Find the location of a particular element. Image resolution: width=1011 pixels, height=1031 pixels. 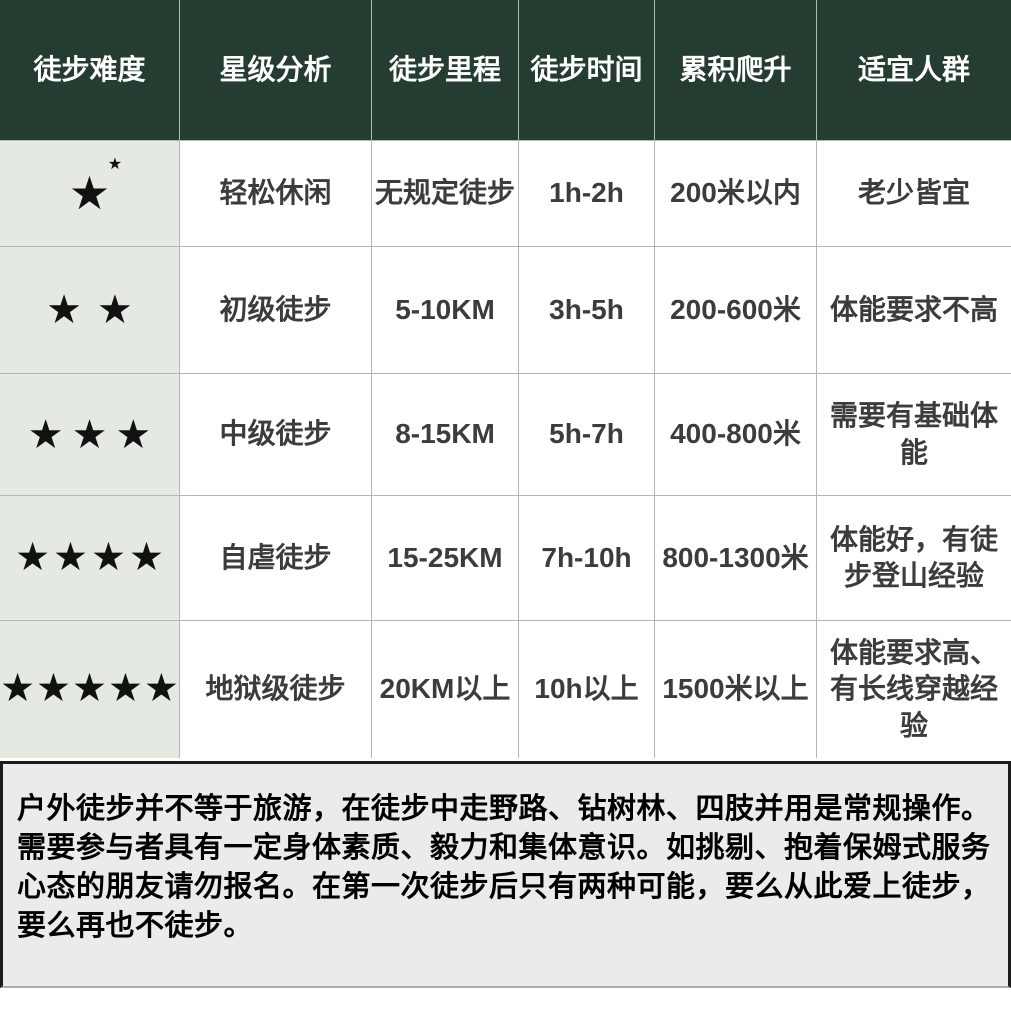

table-row-3-distance: 8-15KM is located at coordinates (445, 434).